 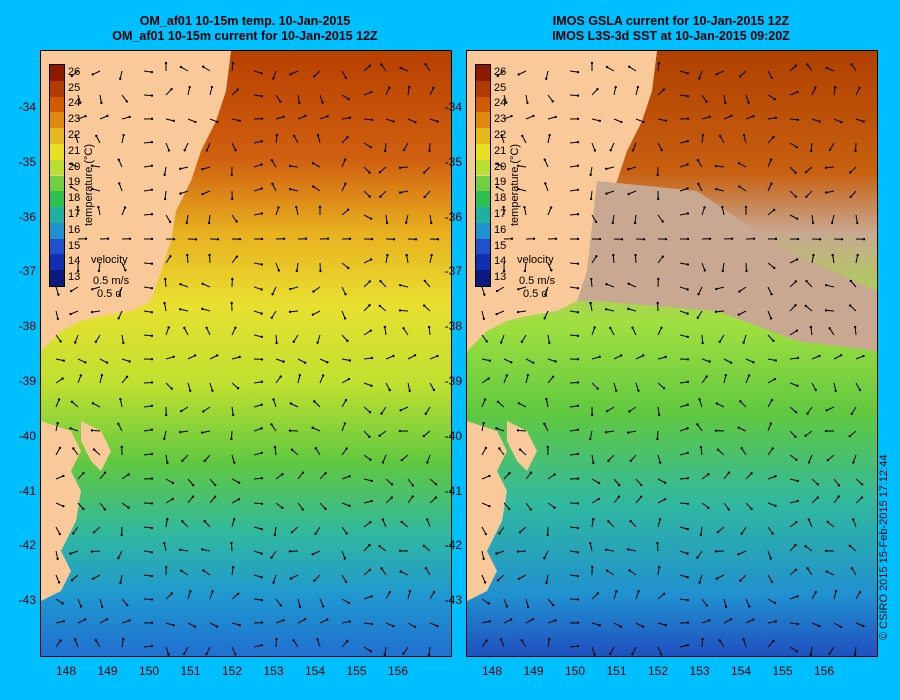 I want to click on colorbar-label: 21, so click(x=74, y=150).